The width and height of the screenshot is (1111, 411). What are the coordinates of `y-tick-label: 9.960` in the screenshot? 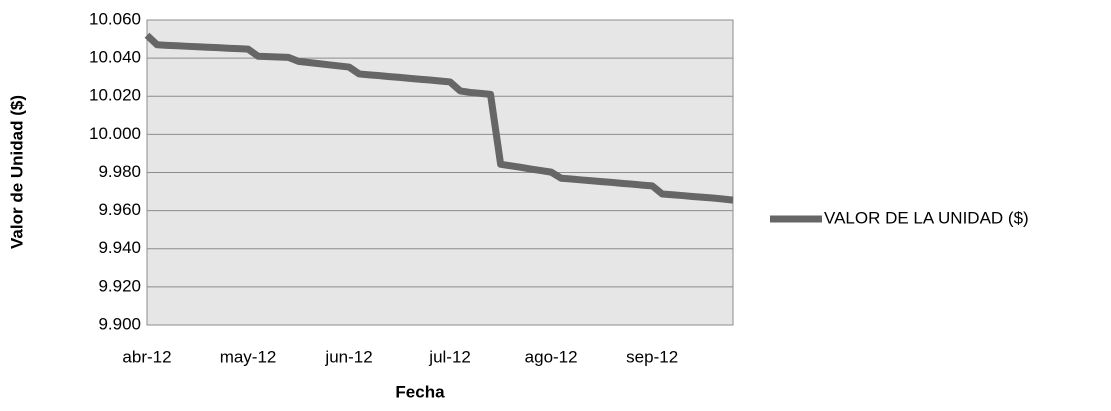 It's located at (119, 209).